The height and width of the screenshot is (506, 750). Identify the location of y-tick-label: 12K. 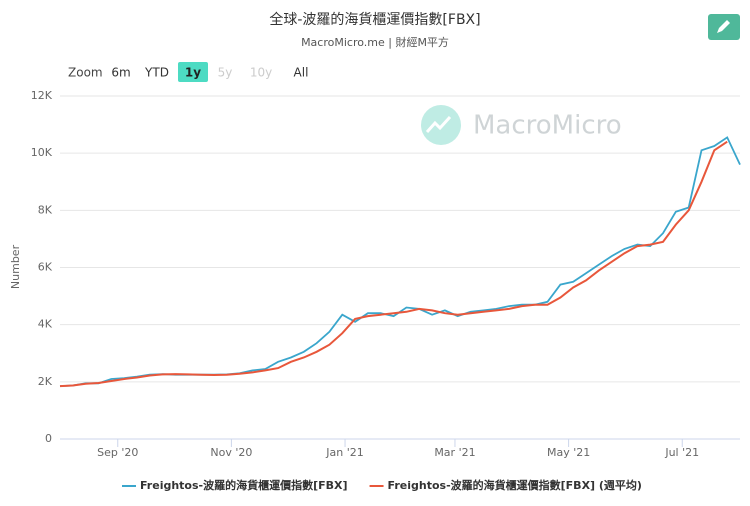
(42, 95).